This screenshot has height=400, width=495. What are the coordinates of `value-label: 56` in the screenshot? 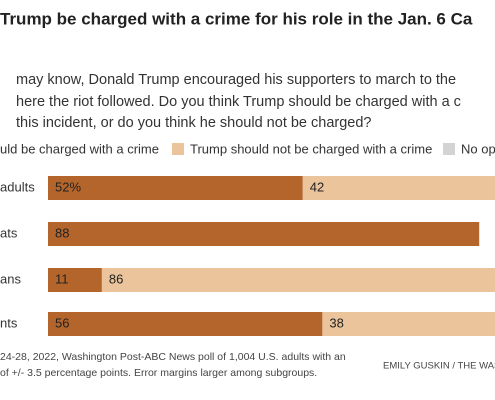 It's located at (62, 322).